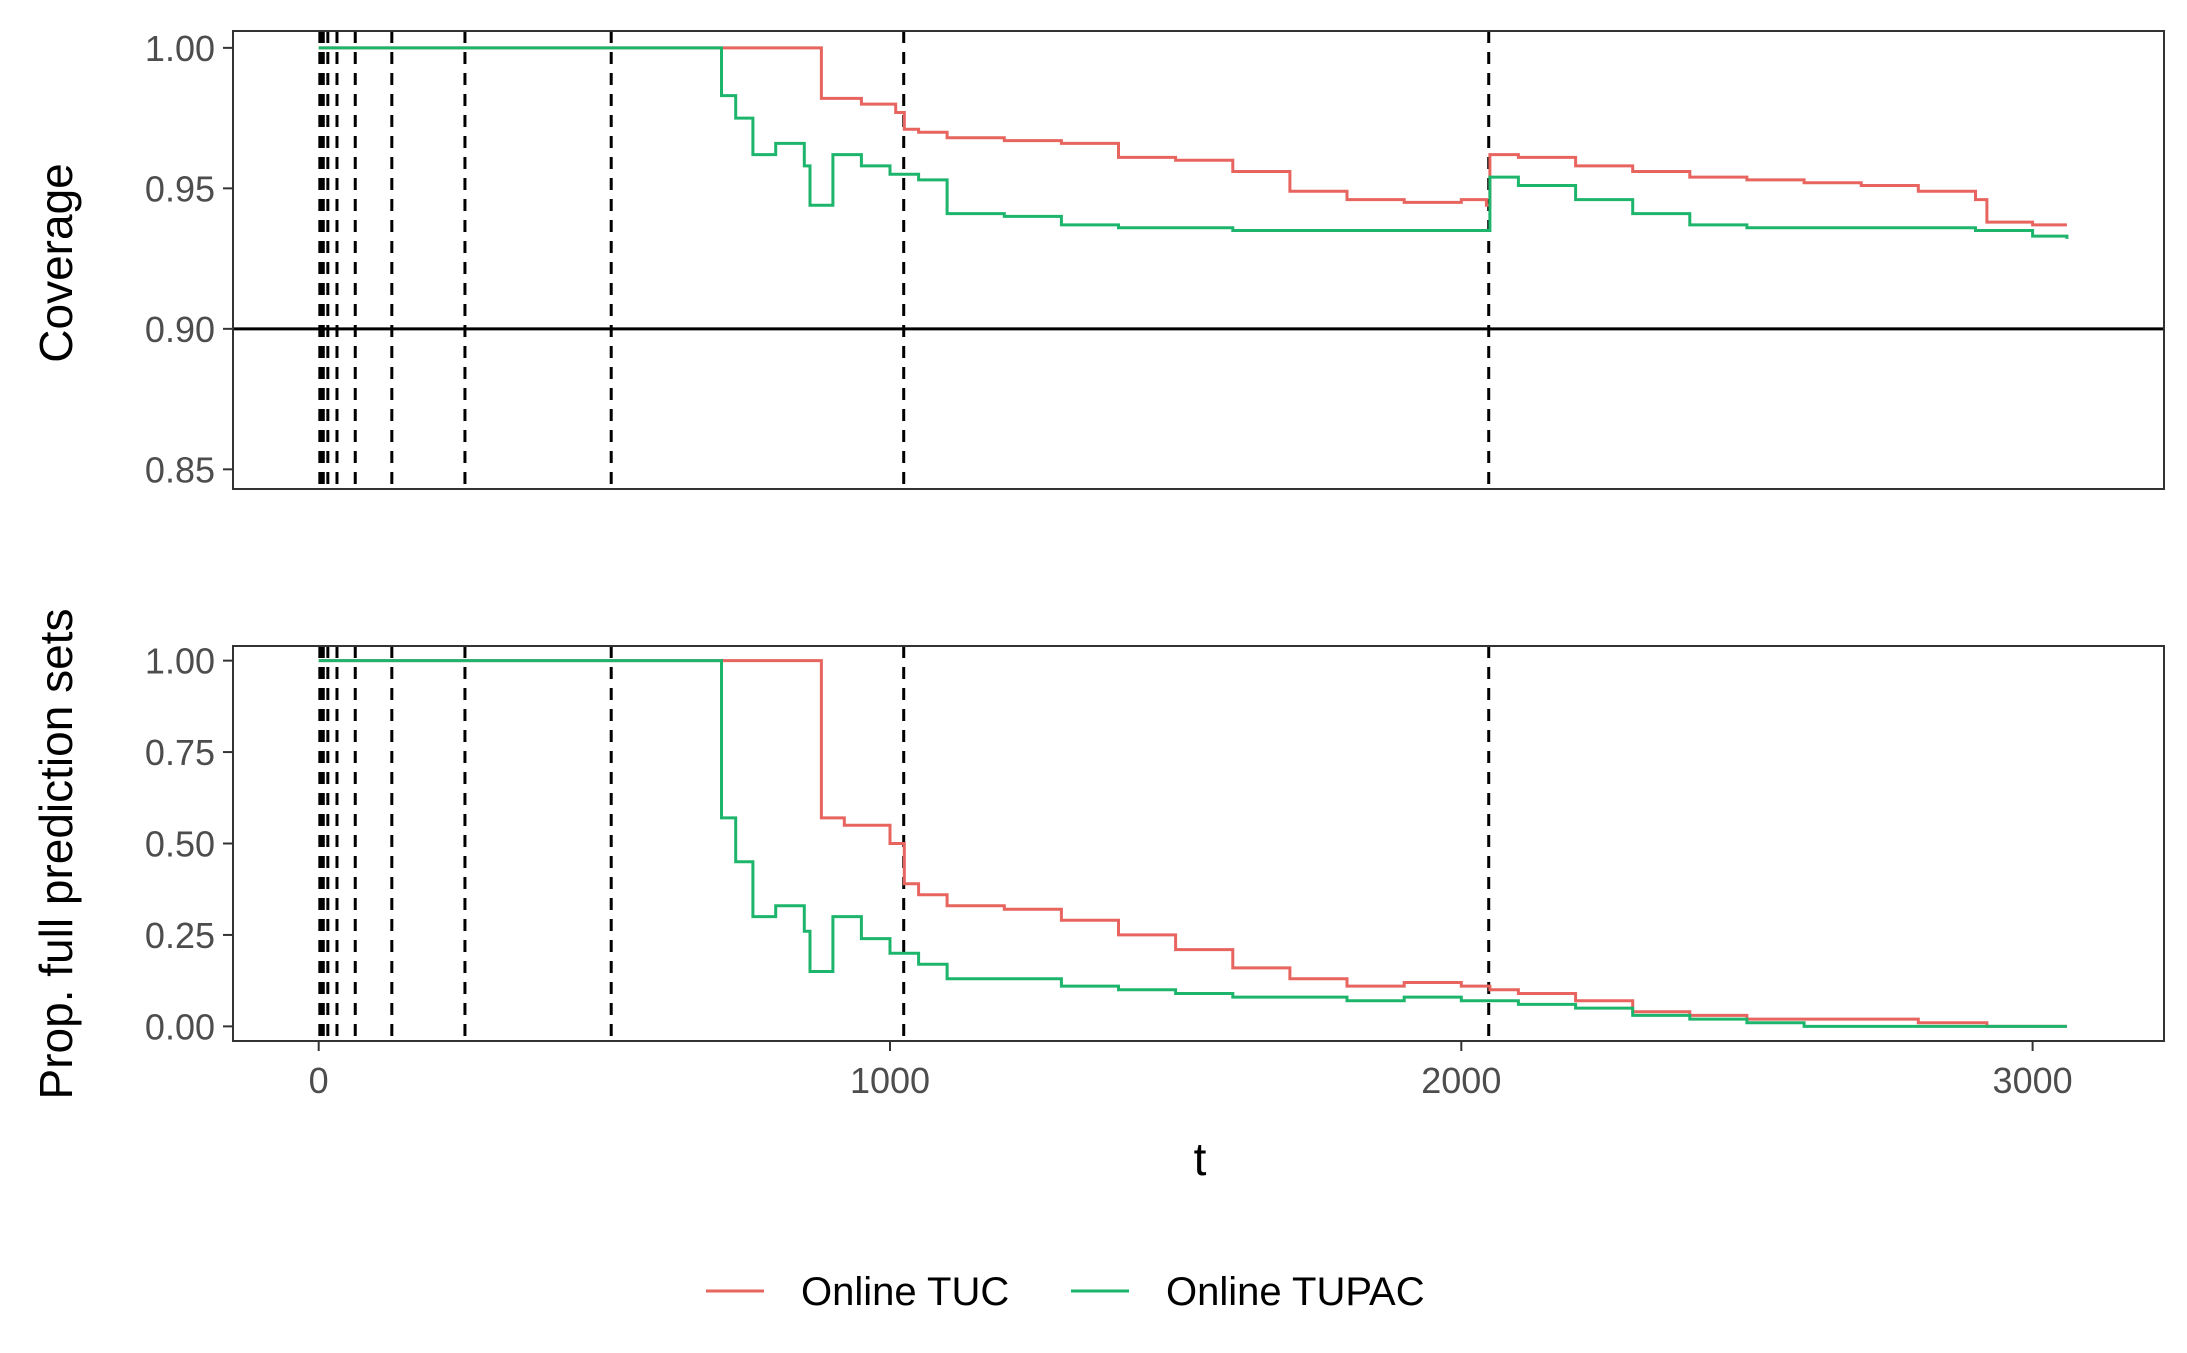 The height and width of the screenshot is (1353, 2187). What do you see at coordinates (180, 752) in the screenshot?
I see `y-tick-label: 0.75` at bounding box center [180, 752].